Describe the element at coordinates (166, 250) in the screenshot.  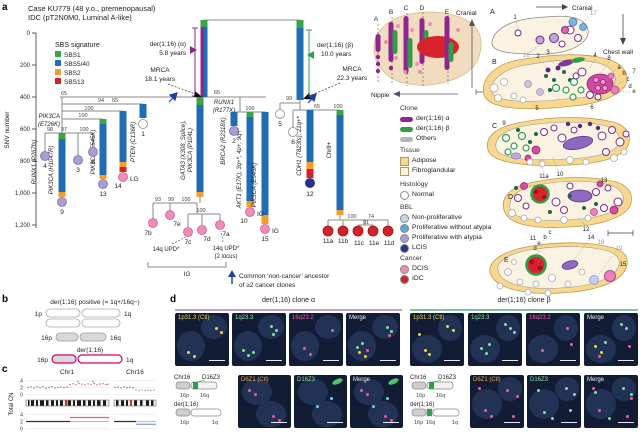
I see `upd-label-1: 14q UPD*` at that location.